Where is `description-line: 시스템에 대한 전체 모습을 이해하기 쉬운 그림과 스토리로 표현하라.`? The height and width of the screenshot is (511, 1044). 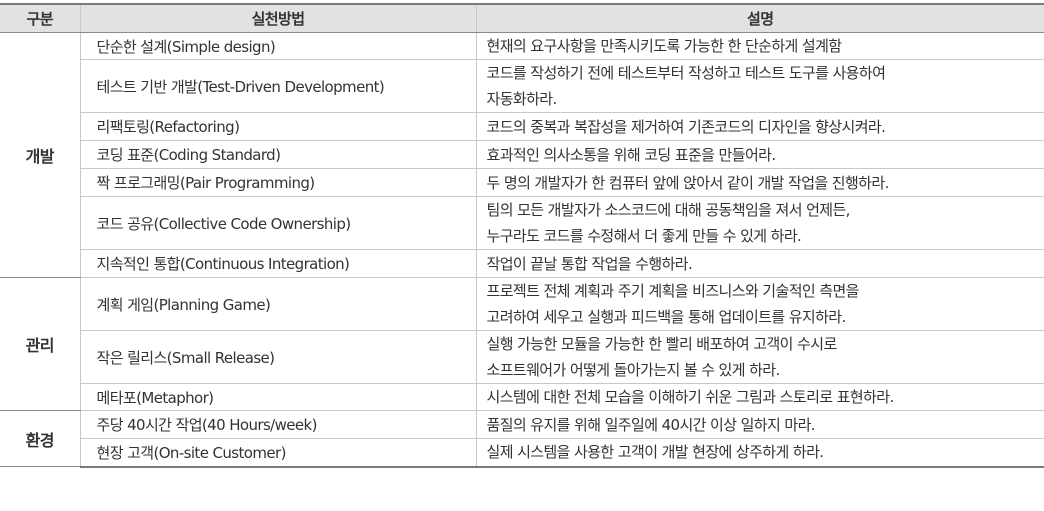 description-line: 시스템에 대한 전체 모습을 이해하기 쉬운 그림과 스토리로 표현하라. is located at coordinates (765, 397).